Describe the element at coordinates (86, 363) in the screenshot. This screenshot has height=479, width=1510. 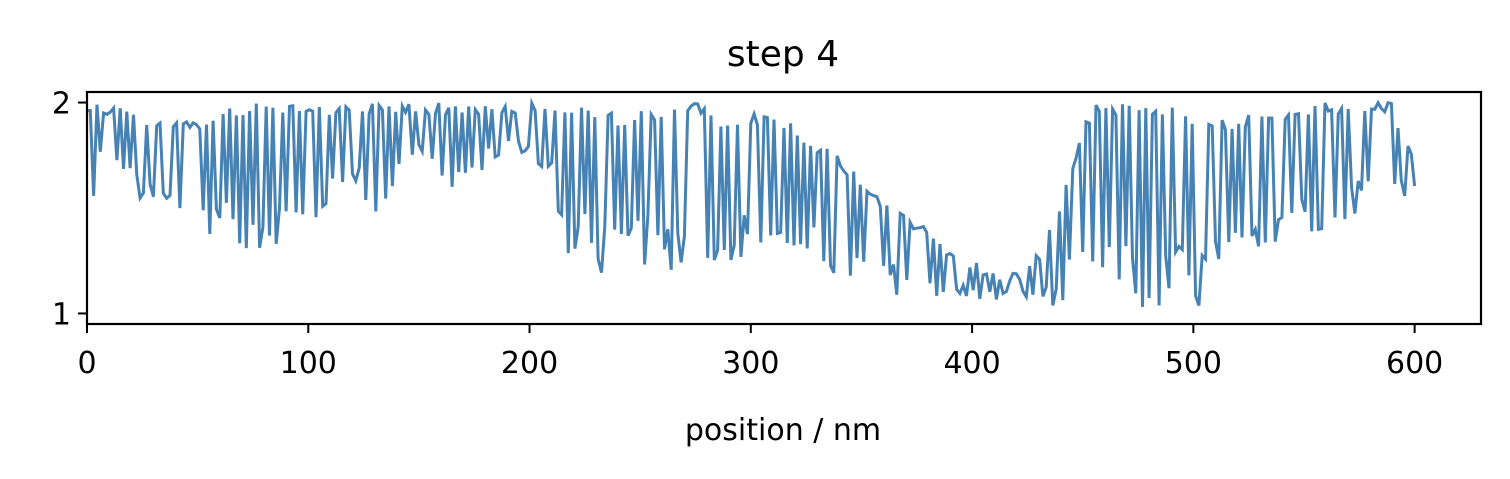
I see `x-tick-label: 0` at that location.